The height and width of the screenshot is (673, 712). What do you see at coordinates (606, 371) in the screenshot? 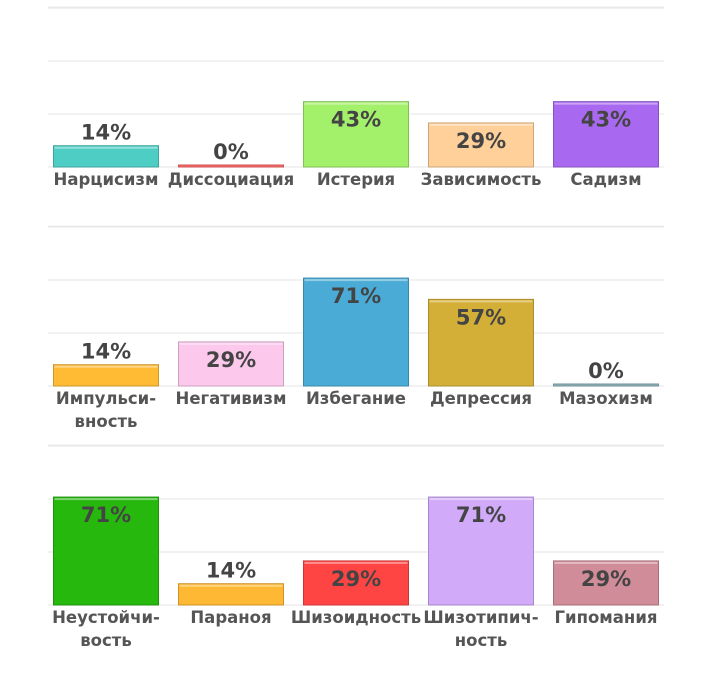
I see `value-label-5: 0%` at bounding box center [606, 371].